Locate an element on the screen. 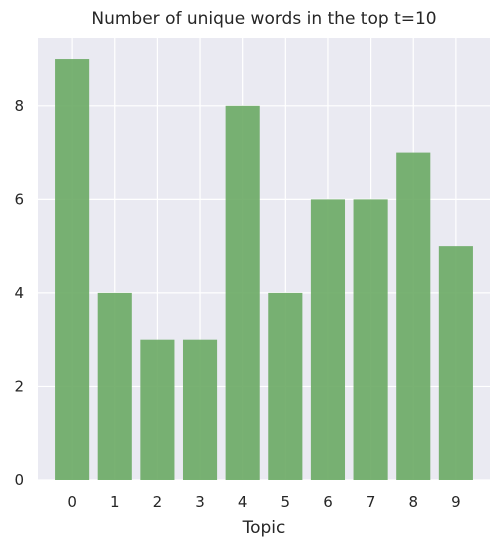 The width and height of the screenshot is (500, 544). x-axis-label: Topic is located at coordinates (264, 528).